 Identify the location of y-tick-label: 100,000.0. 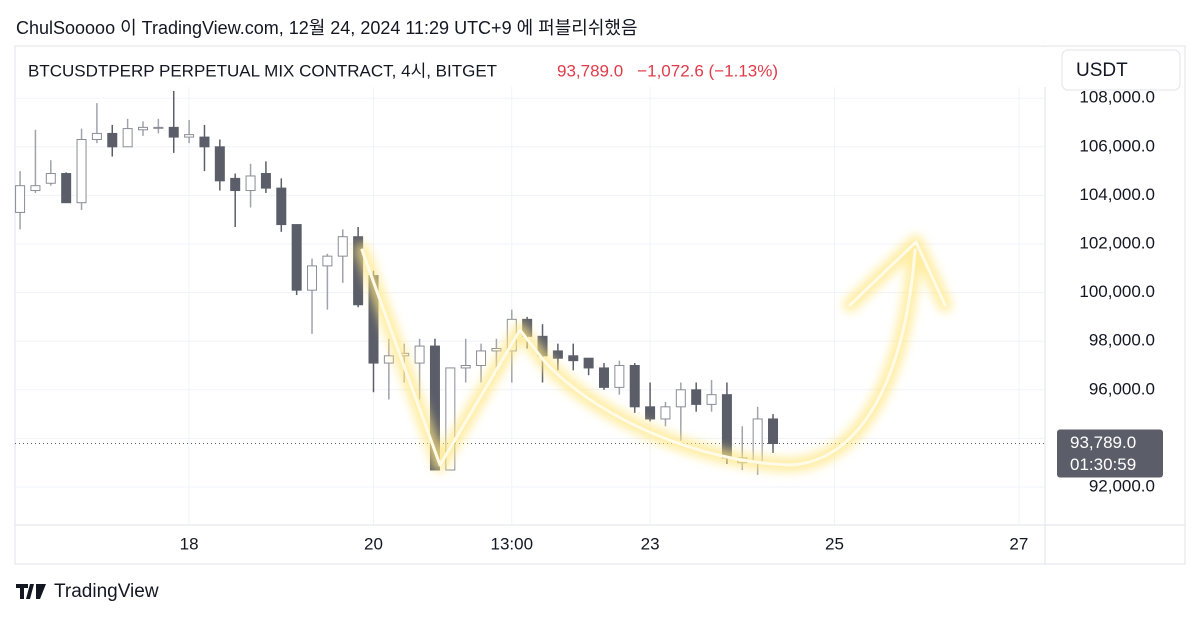
(1117, 291).